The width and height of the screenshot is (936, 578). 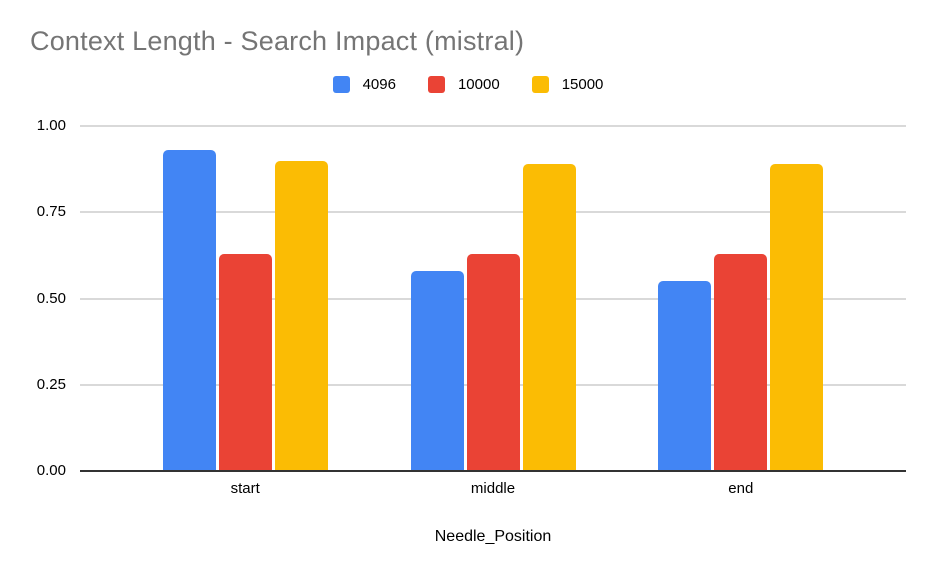 What do you see at coordinates (51, 470) in the screenshot?
I see `y-tick-label: 0.00` at bounding box center [51, 470].